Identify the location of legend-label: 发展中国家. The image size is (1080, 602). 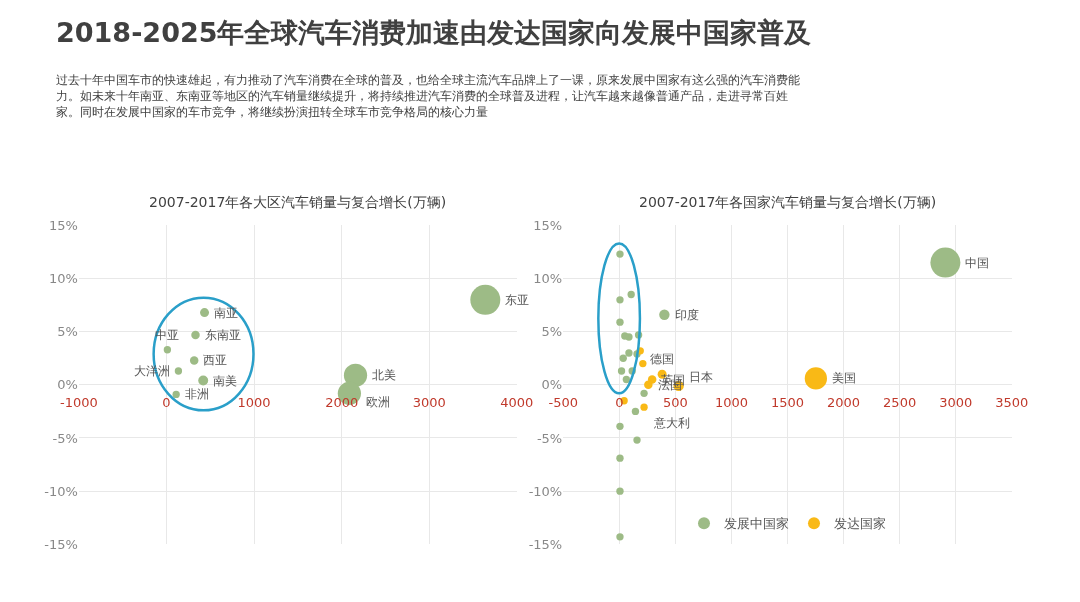
(756, 524).